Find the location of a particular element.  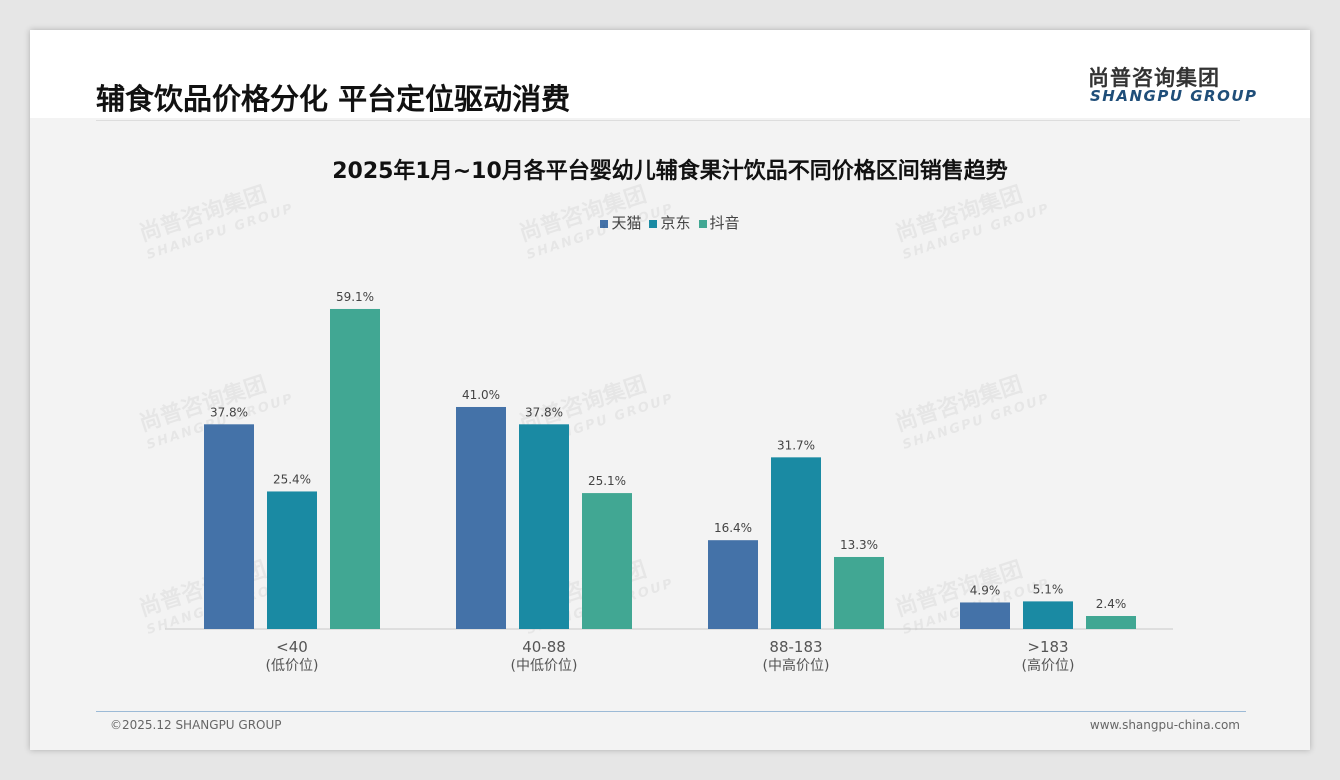

copyright: ©2025.12 SHANGPU GROUP is located at coordinates (196, 725).